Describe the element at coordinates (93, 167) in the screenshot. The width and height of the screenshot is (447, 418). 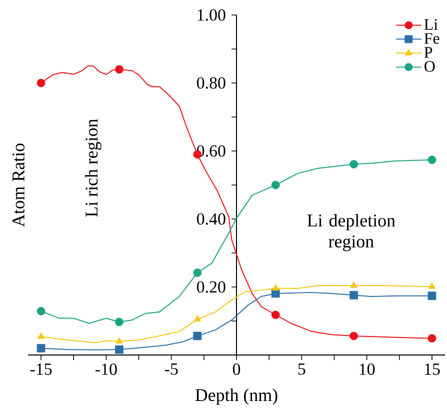
I see `annotation: Li rich region` at that location.